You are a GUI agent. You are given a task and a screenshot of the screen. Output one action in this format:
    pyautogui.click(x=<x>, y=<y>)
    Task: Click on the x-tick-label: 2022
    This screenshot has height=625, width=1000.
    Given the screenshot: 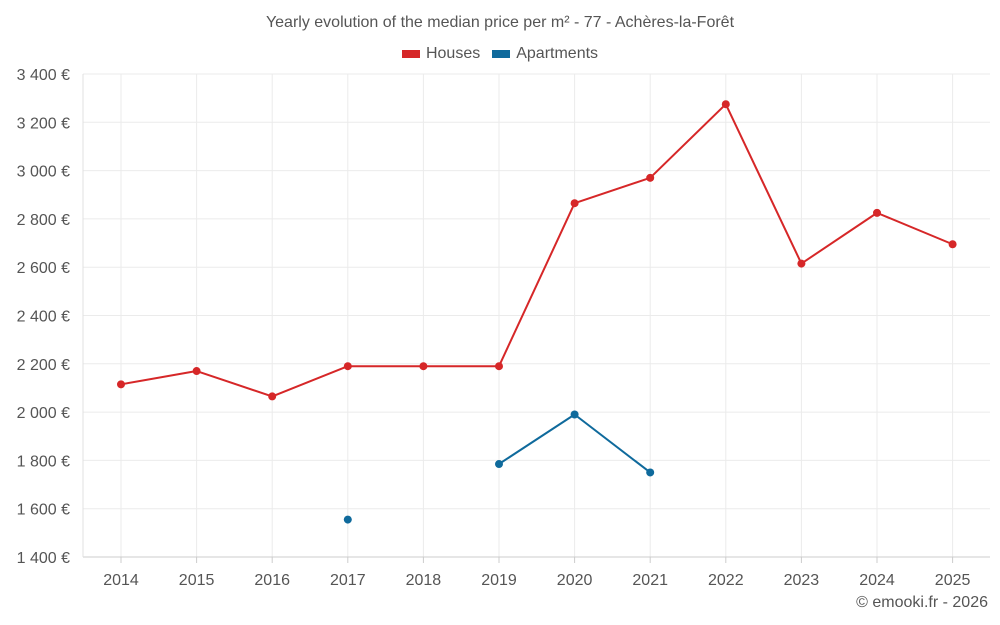 What is the action you would take?
    pyautogui.click(x=726, y=580)
    